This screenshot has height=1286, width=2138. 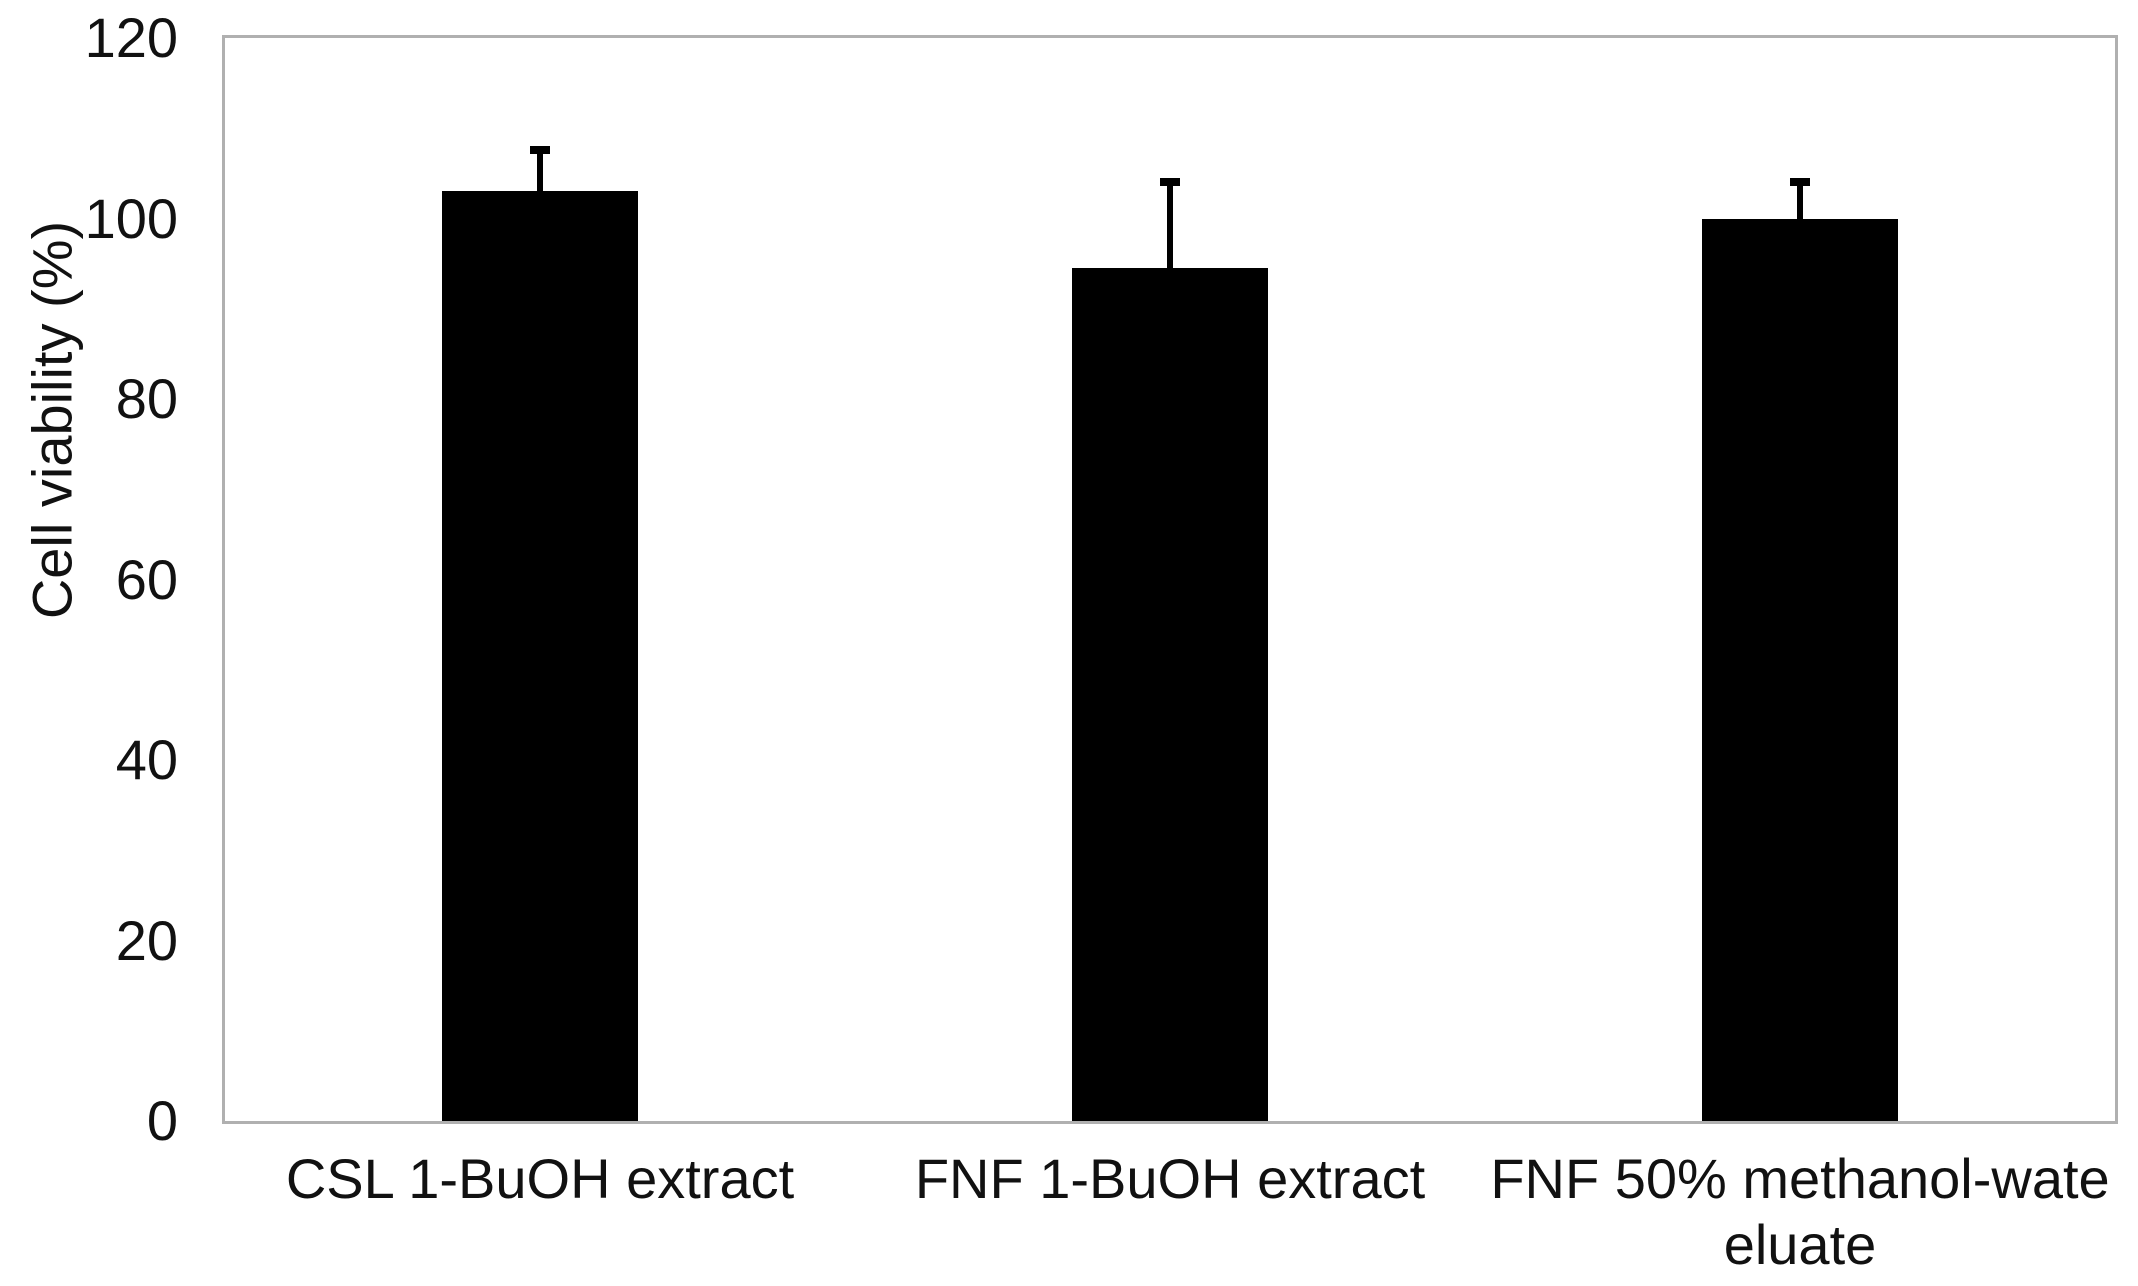 I want to click on x-category-label-line: FNF 1-BuOH extract, so click(x=1170, y=1178).